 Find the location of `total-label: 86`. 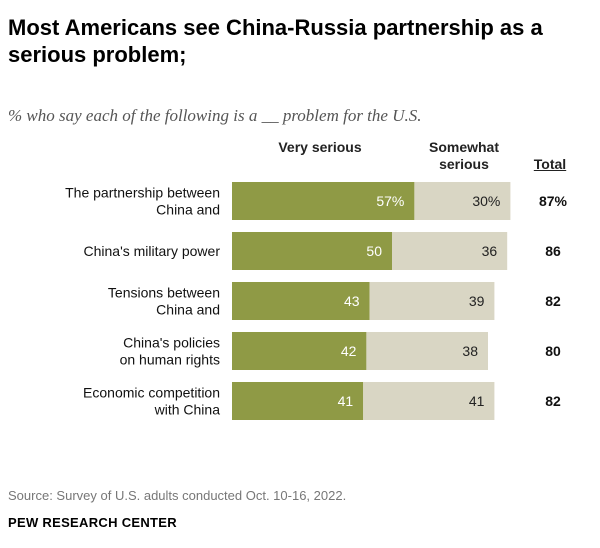

total-label: 86 is located at coordinates (553, 251).